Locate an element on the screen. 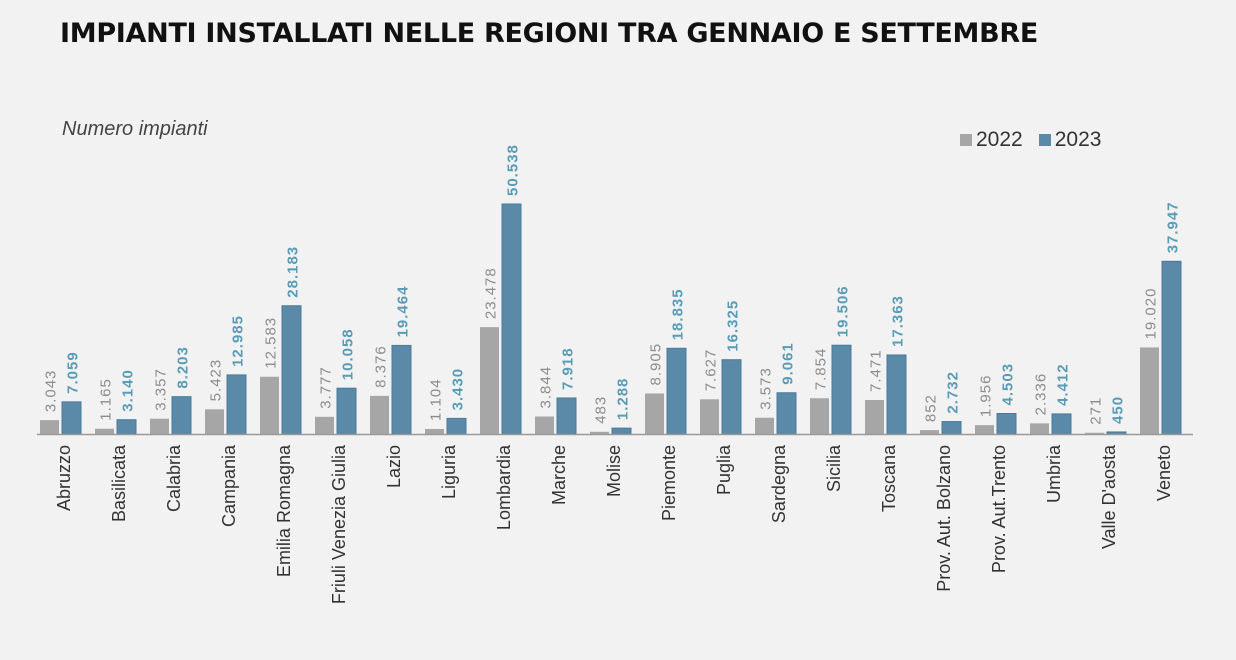  data-label-2023-prov-aut-bolzano: 2.732 is located at coordinates (953, 392).